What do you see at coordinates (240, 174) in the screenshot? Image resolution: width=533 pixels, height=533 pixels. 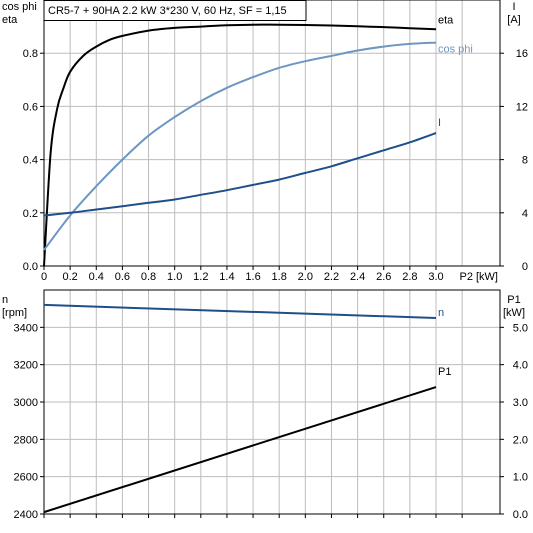 I see `series-line-i` at bounding box center [240, 174].